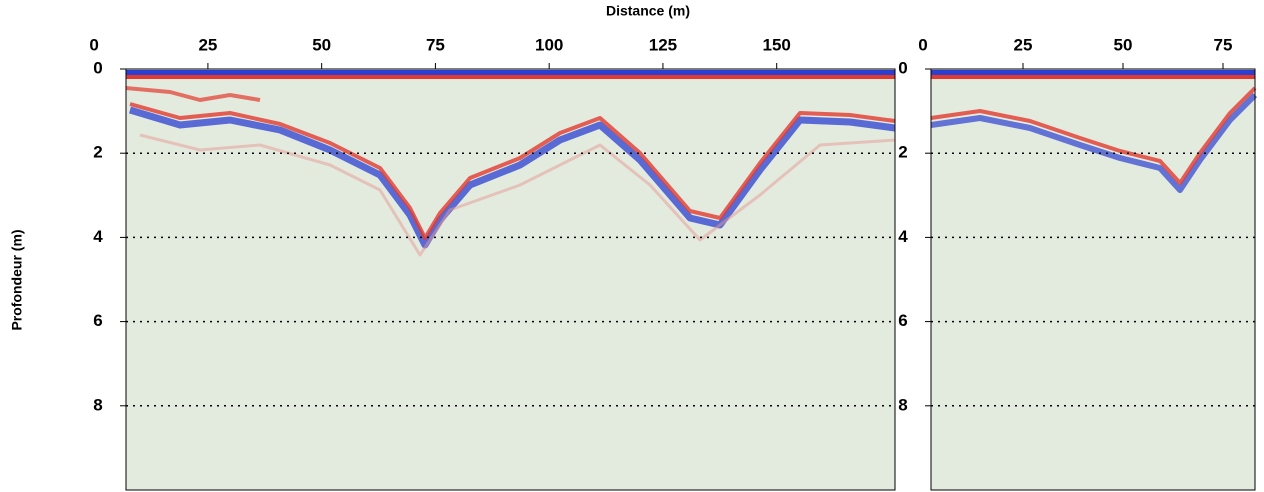 Image resolution: width=1264 pixels, height=492 pixels. What do you see at coordinates (17, 279) in the screenshot?
I see `y-axis-label: Profondeur (m)` at bounding box center [17, 279].